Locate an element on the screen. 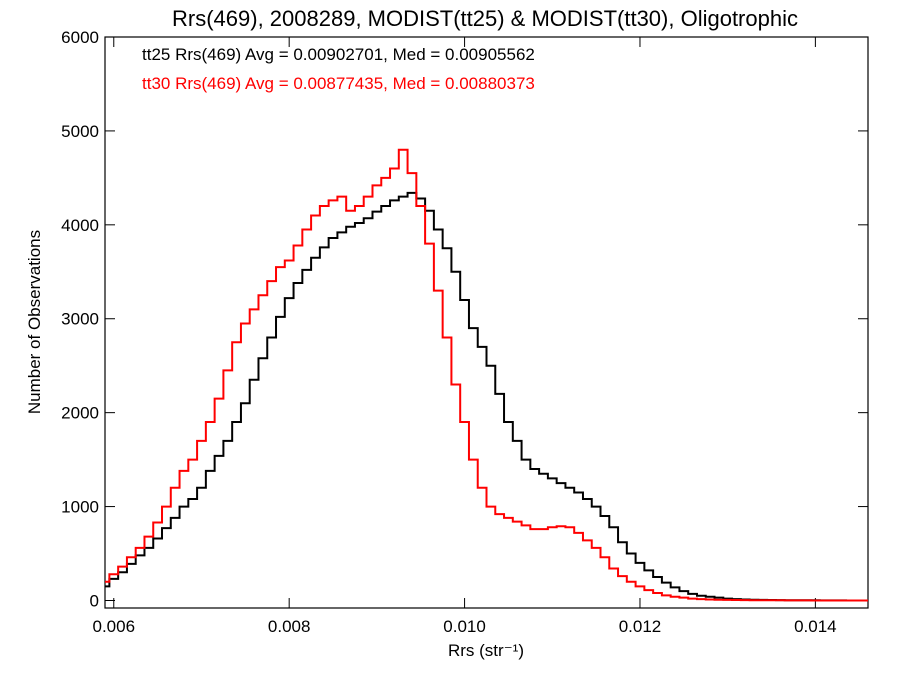  y-tick-label: 6000 is located at coordinates (80, 37).